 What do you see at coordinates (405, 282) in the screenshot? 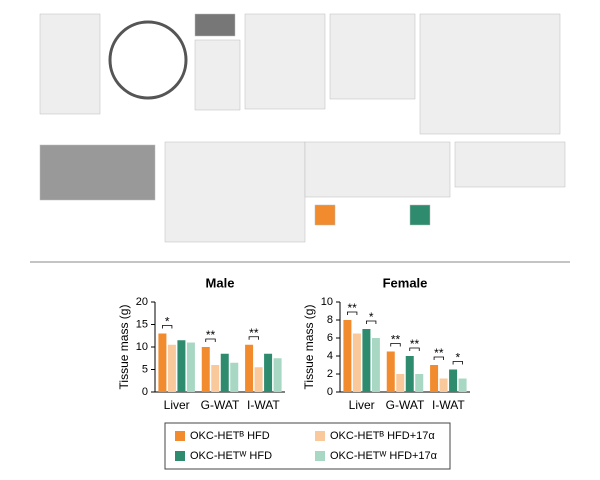
I see `chart-title: Female` at bounding box center [405, 282].